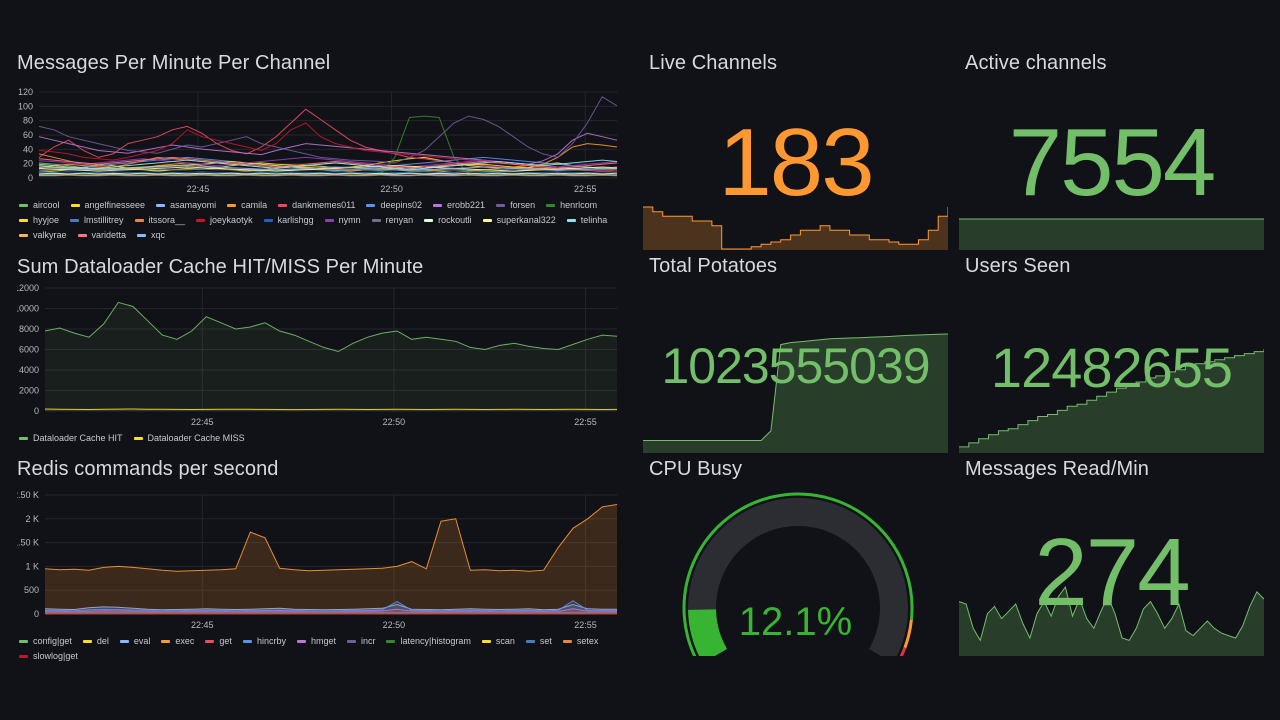 The image size is (1280, 720). I want to click on series-line-karlishgg, so click(328, 172).